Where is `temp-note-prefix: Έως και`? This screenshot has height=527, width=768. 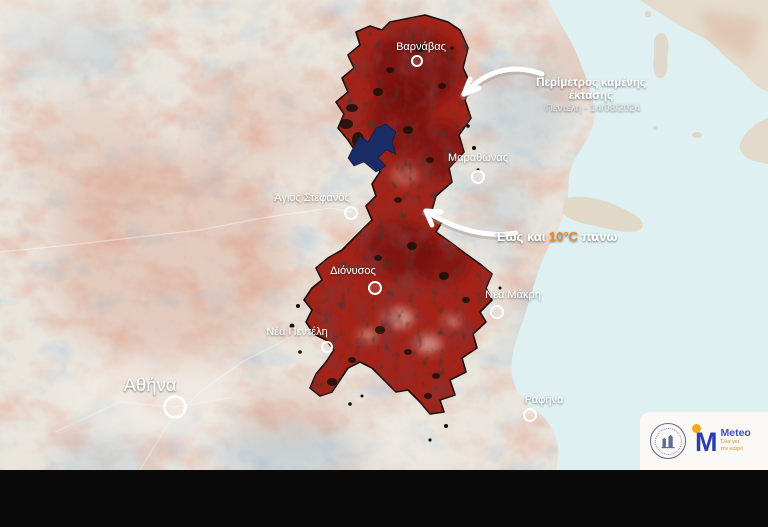
temp-note-prefix: Έως και is located at coordinates (522, 236).